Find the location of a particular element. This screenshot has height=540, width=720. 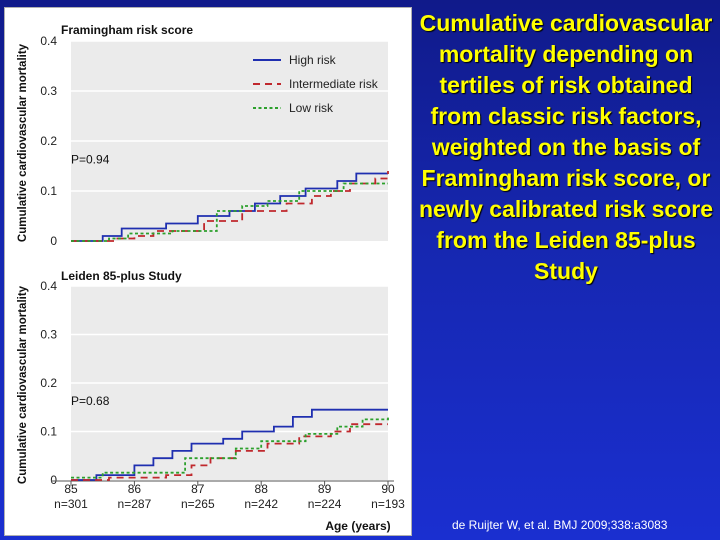

x-tick-label: 86 is located at coordinates (135, 489).